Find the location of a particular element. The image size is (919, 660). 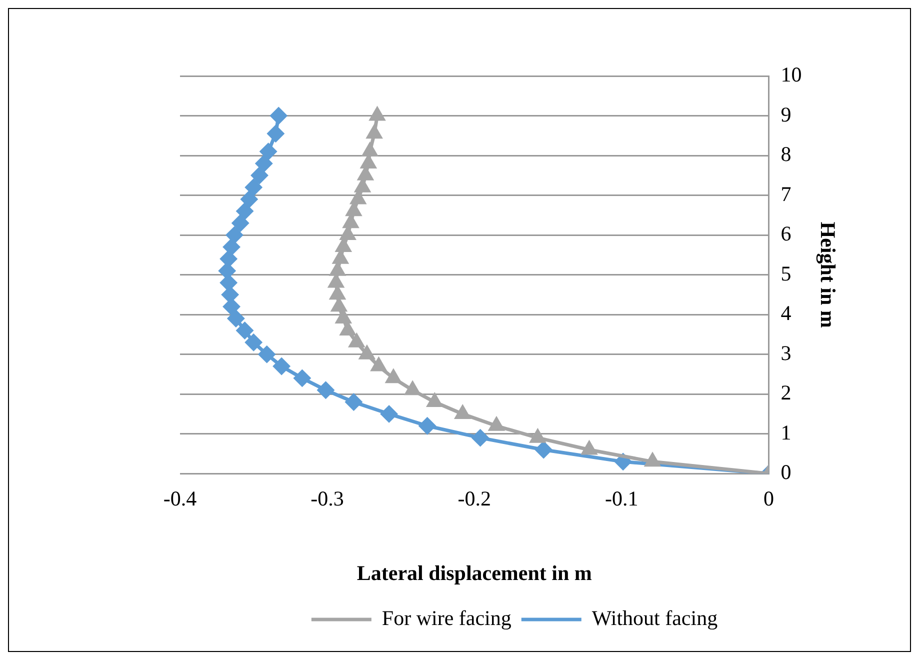

x-tick-label: -0.4 is located at coordinates (180, 498).